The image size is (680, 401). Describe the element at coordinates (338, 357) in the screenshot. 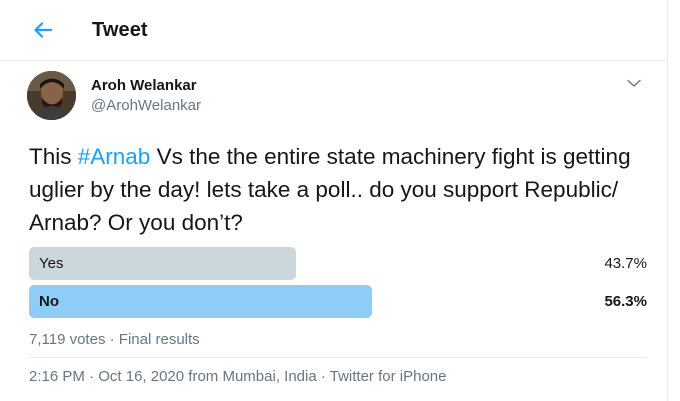

I see `divider` at that location.